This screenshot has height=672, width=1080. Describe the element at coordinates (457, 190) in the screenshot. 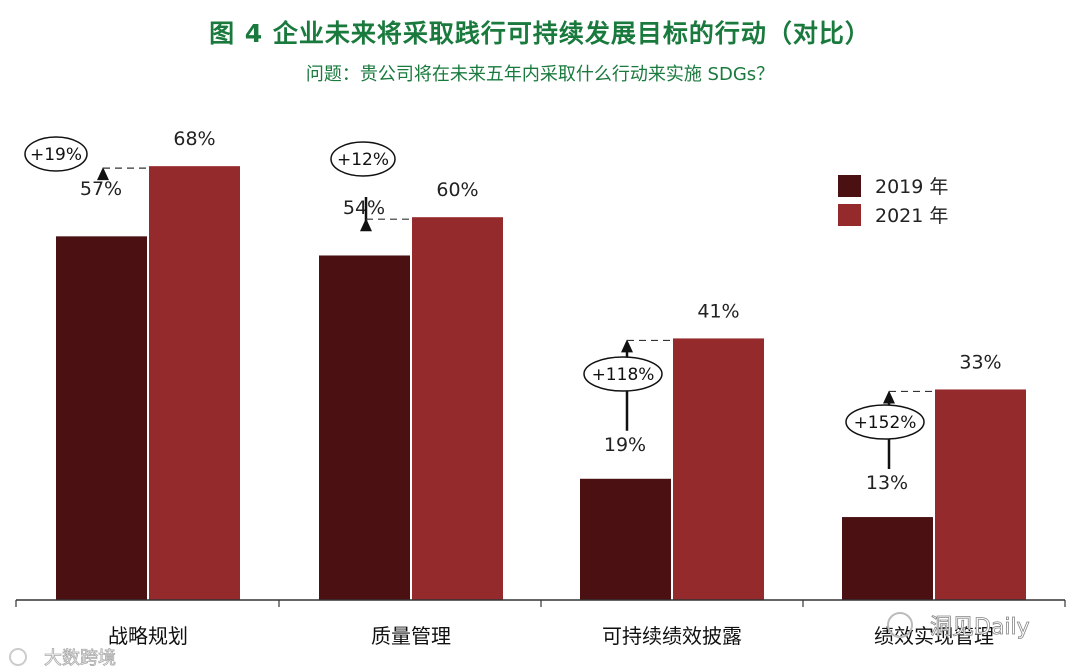

I see `value-label-2021: 60%` at that location.